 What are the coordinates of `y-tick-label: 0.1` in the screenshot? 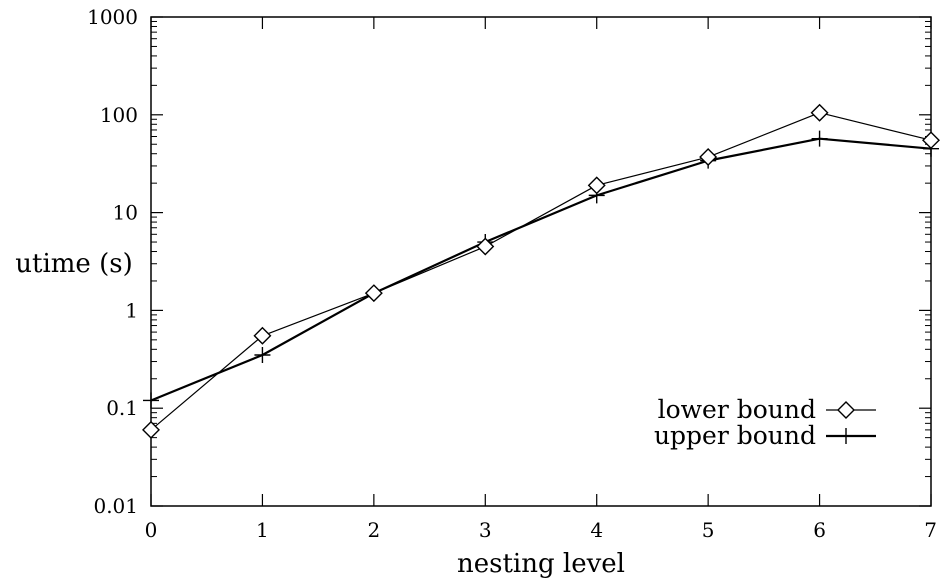 It's located at (122, 408).